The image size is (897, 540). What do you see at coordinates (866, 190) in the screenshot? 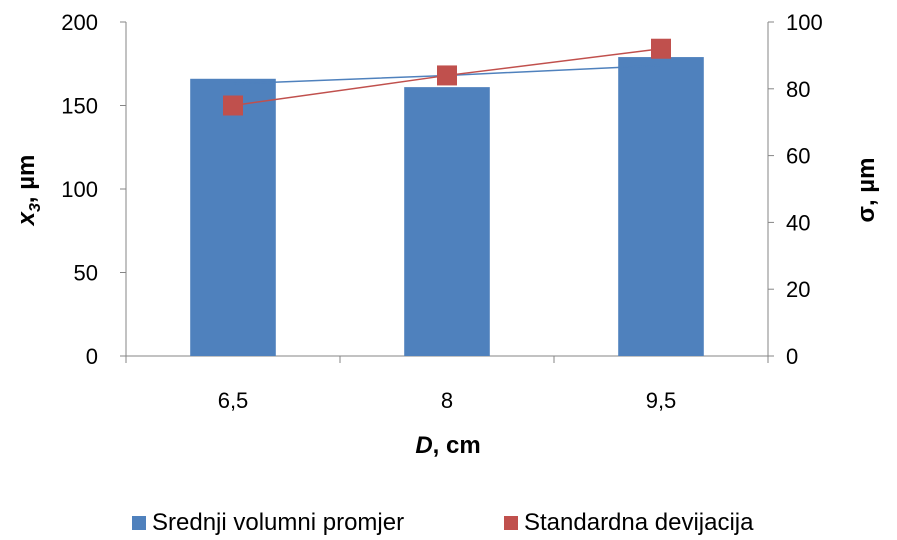
I see `y-axis-right-title: σ, µm` at bounding box center [866, 190].